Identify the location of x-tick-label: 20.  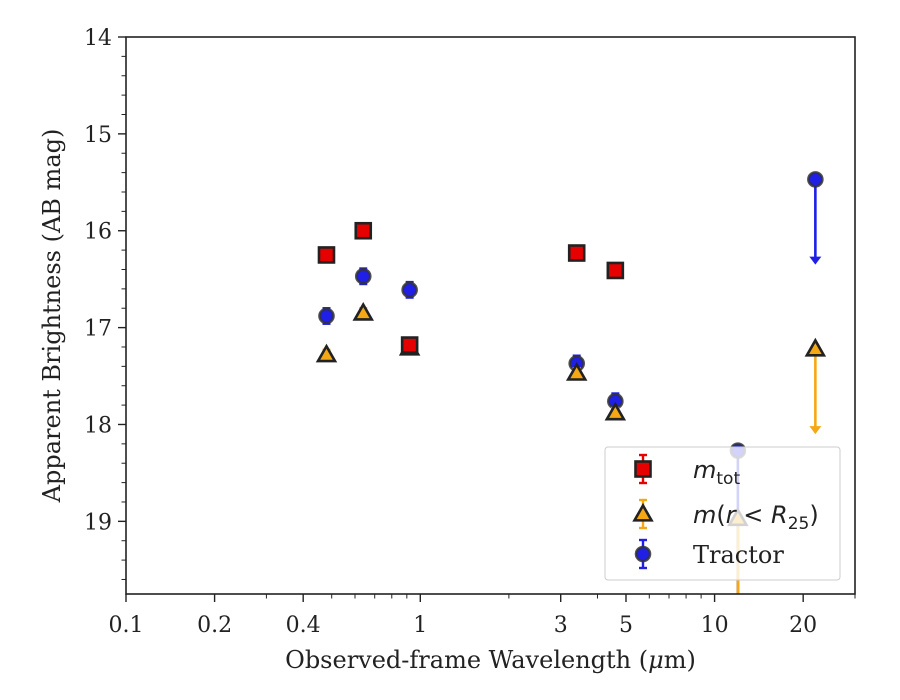
(803, 625).